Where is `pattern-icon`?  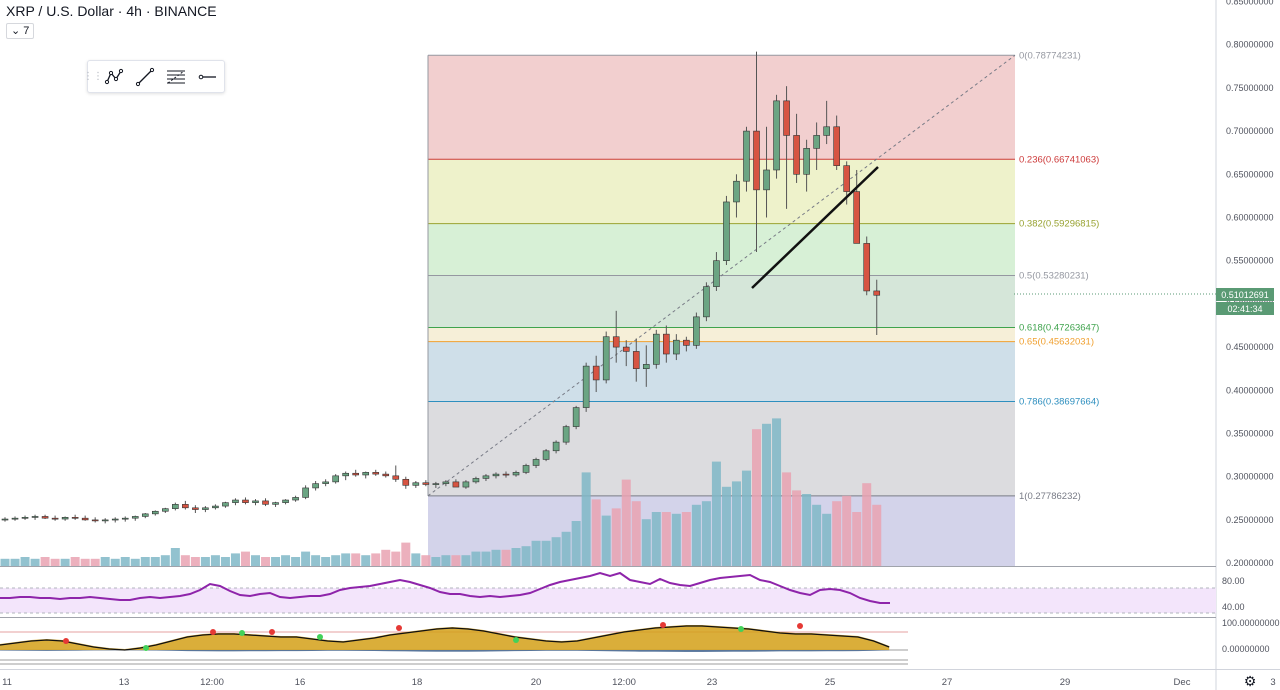
pattern-icon is located at coordinates (113, 76).